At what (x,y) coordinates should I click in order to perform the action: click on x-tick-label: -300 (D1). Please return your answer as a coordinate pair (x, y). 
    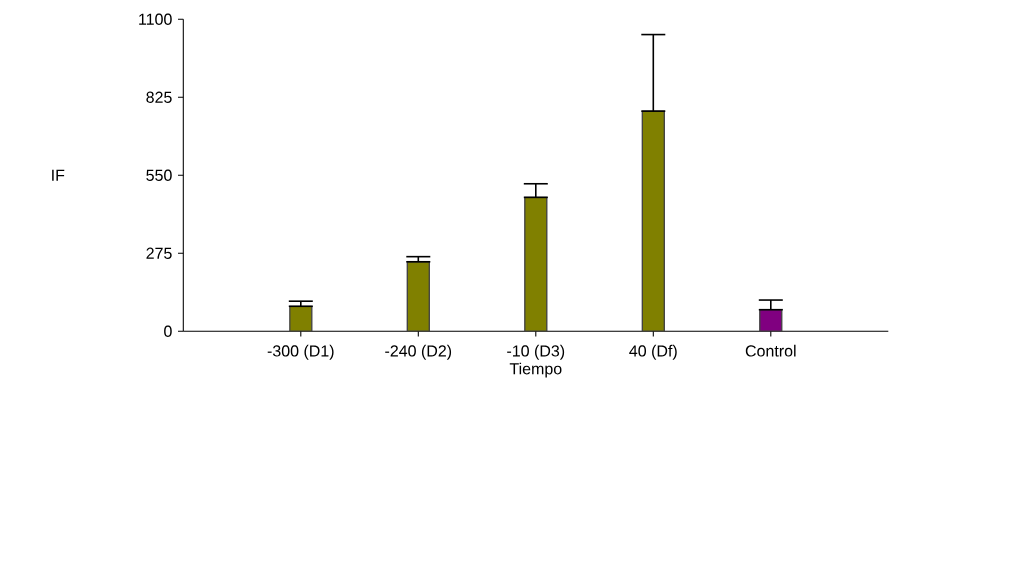
    Looking at the image, I should click on (300, 352).